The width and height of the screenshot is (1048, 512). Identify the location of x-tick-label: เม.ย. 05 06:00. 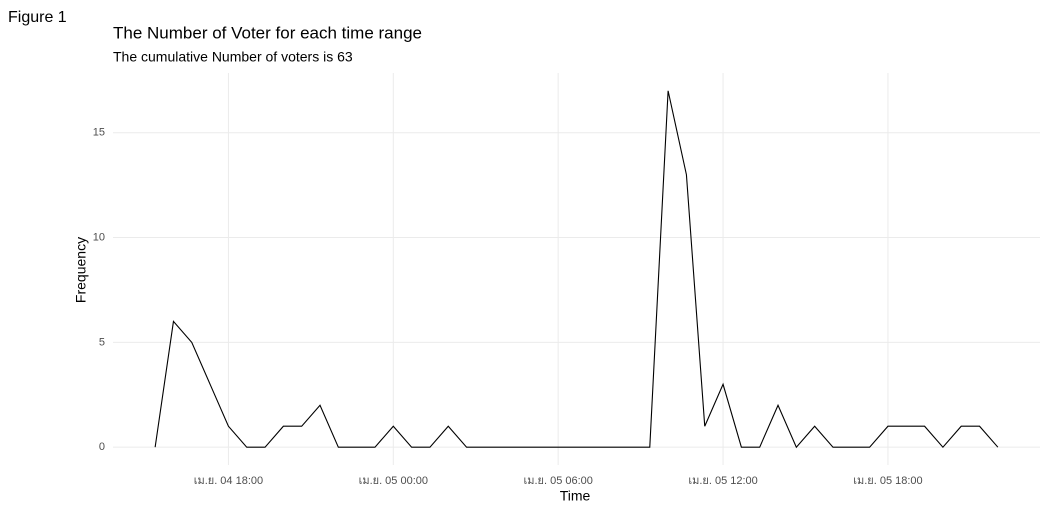
(557, 481).